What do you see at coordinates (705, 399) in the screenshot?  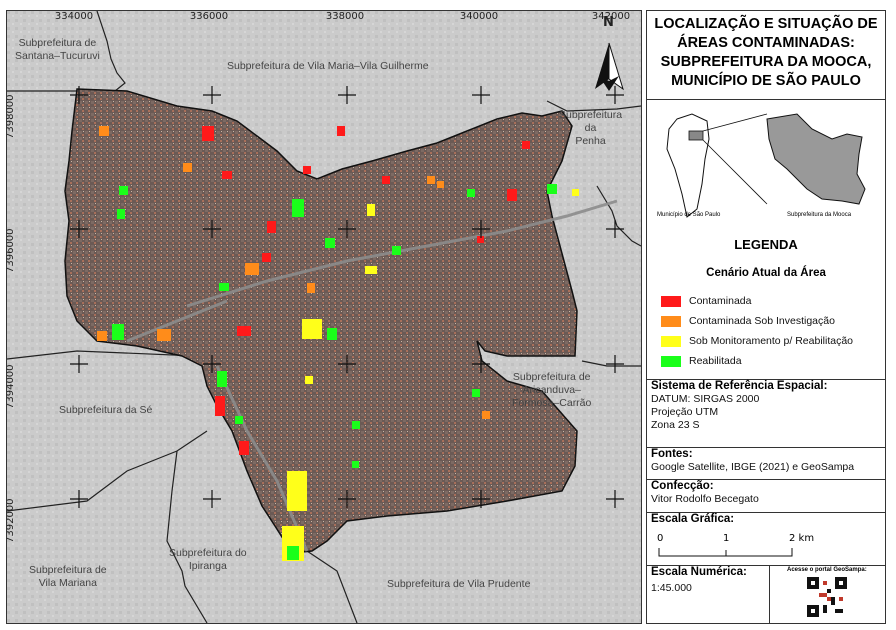 I see `srs-line: DATUM: SIRGAS 2000` at bounding box center [705, 399].